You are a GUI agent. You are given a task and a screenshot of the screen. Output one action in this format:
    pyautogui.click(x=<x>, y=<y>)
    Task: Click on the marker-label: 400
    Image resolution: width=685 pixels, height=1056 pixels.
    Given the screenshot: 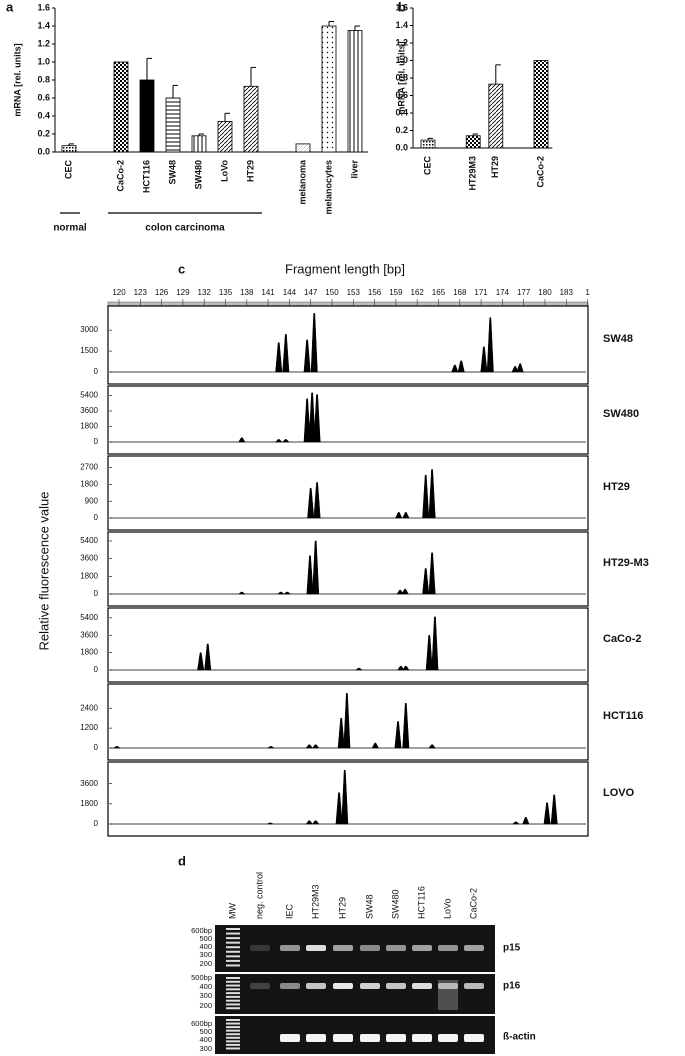 What is the action you would take?
    pyautogui.click(x=205, y=946)
    